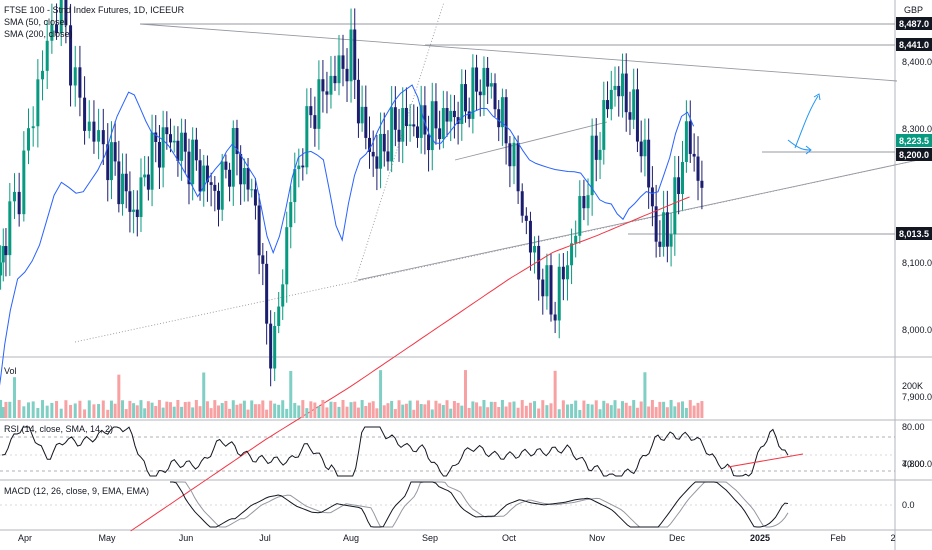  Describe the element at coordinates (77, 491) in the screenshot. I see `macd-legend: MACD (12, 26, close, 9, EMA, EMA)` at that location.